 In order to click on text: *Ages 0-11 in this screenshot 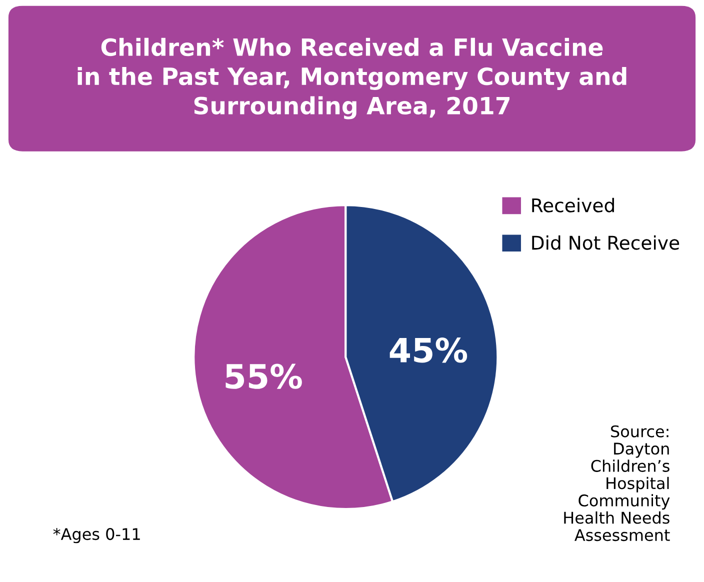, I will do `click(96, 536)`.